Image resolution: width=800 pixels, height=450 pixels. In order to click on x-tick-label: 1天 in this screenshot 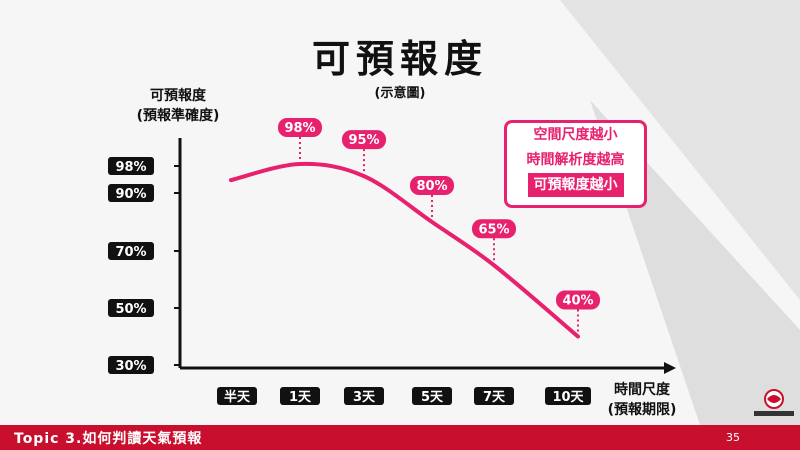, I will do `click(300, 397)`.